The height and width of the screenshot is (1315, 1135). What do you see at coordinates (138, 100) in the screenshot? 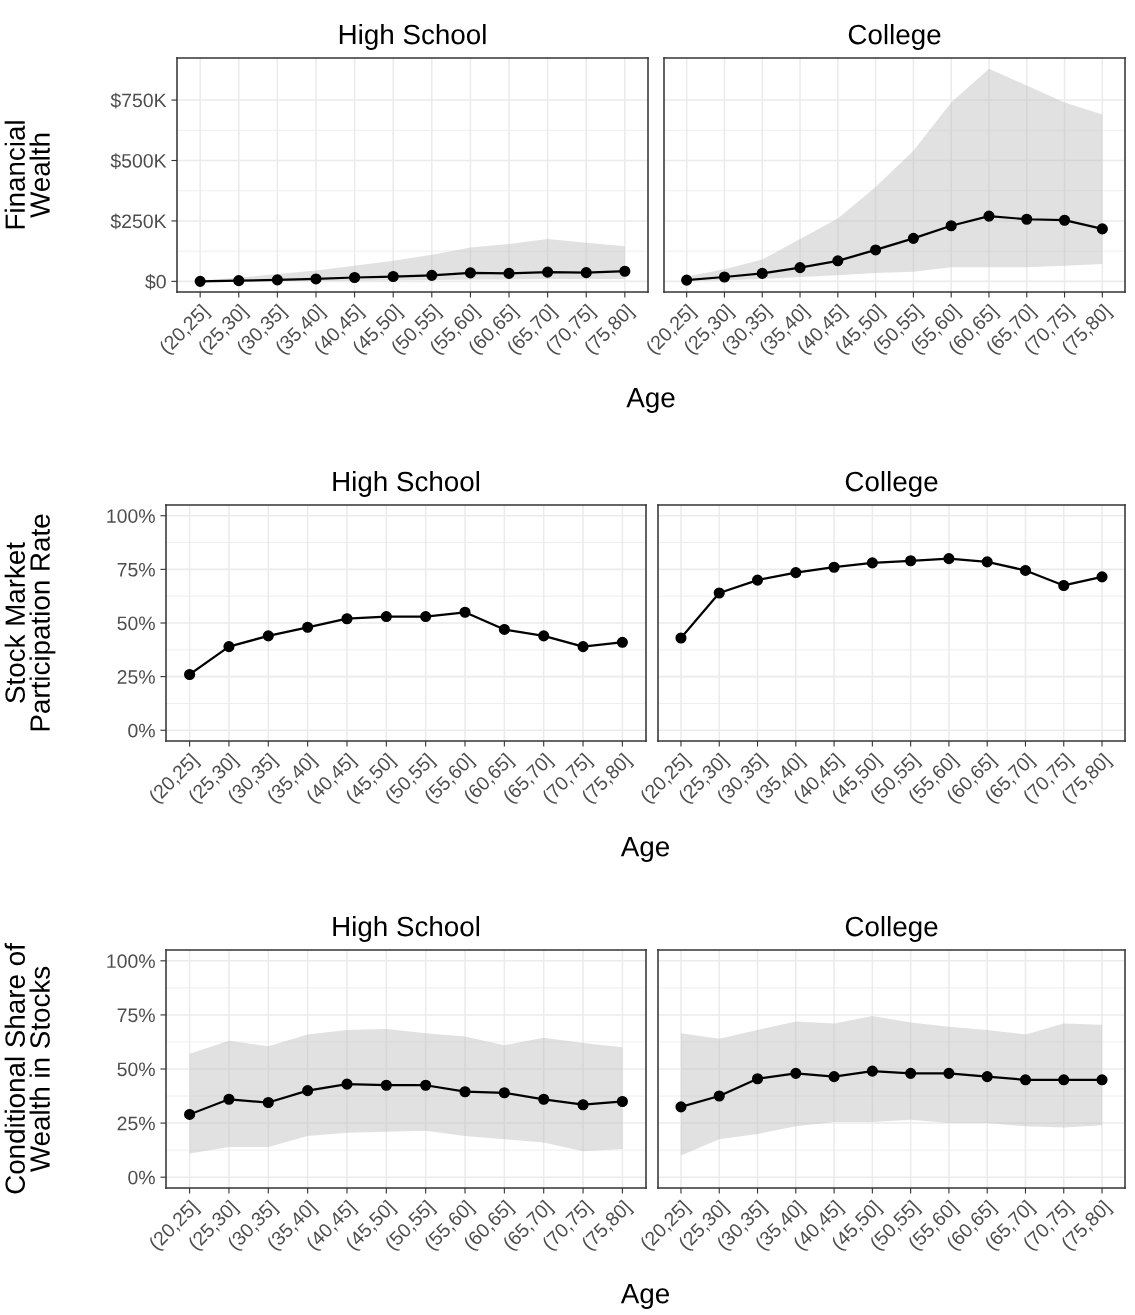
I see `y-tick-label: $750K` at bounding box center [138, 100].